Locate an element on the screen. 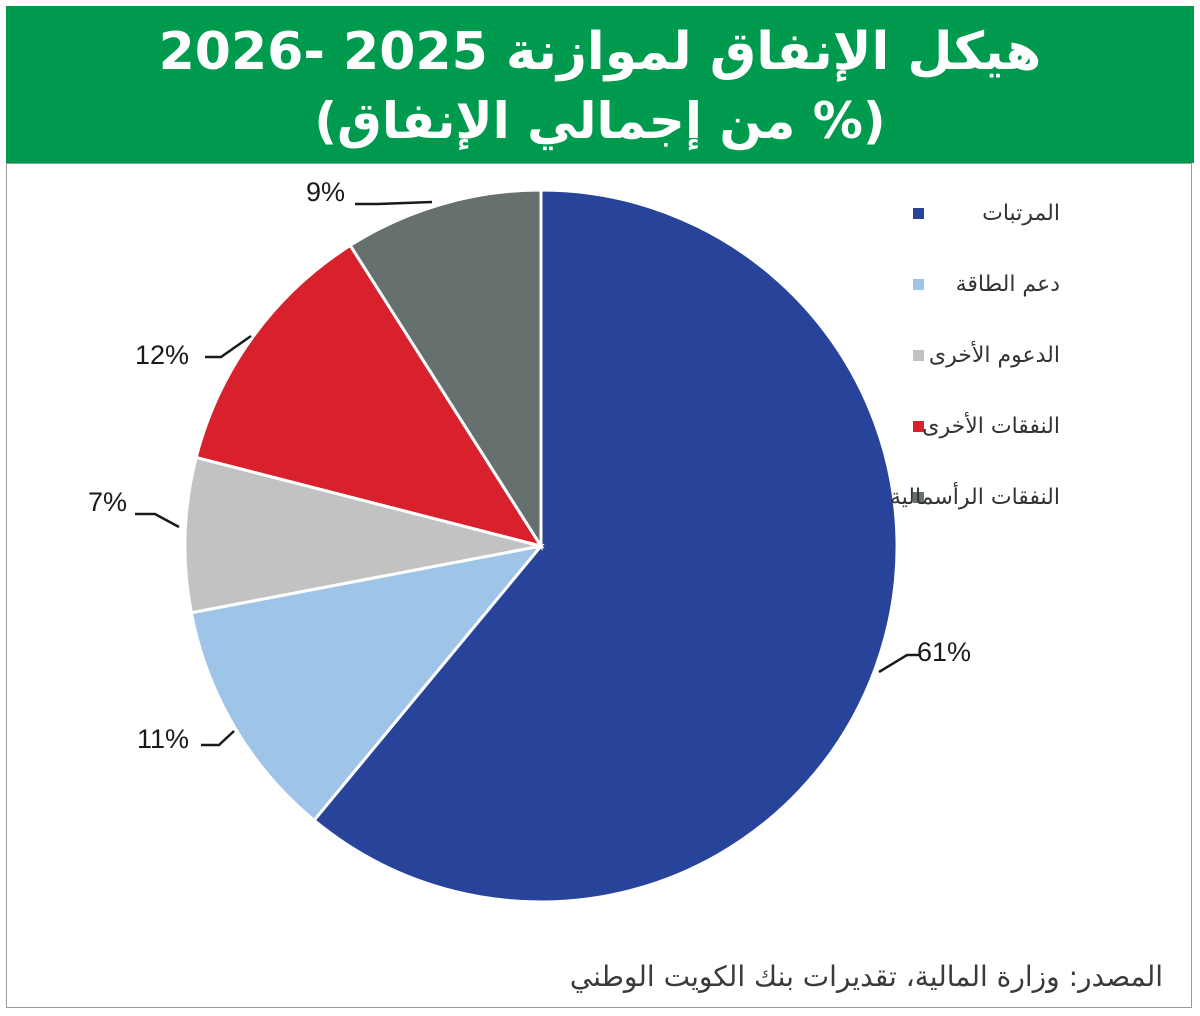  legend-label-4: النفقات الأخرى is located at coordinates (991, 425).